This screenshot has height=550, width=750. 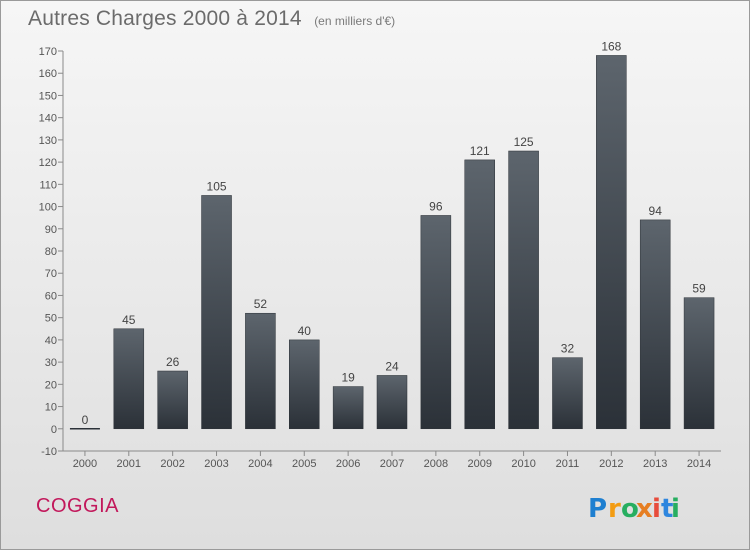 What do you see at coordinates (567, 393) in the screenshot?
I see `bar-2011` at bounding box center [567, 393].